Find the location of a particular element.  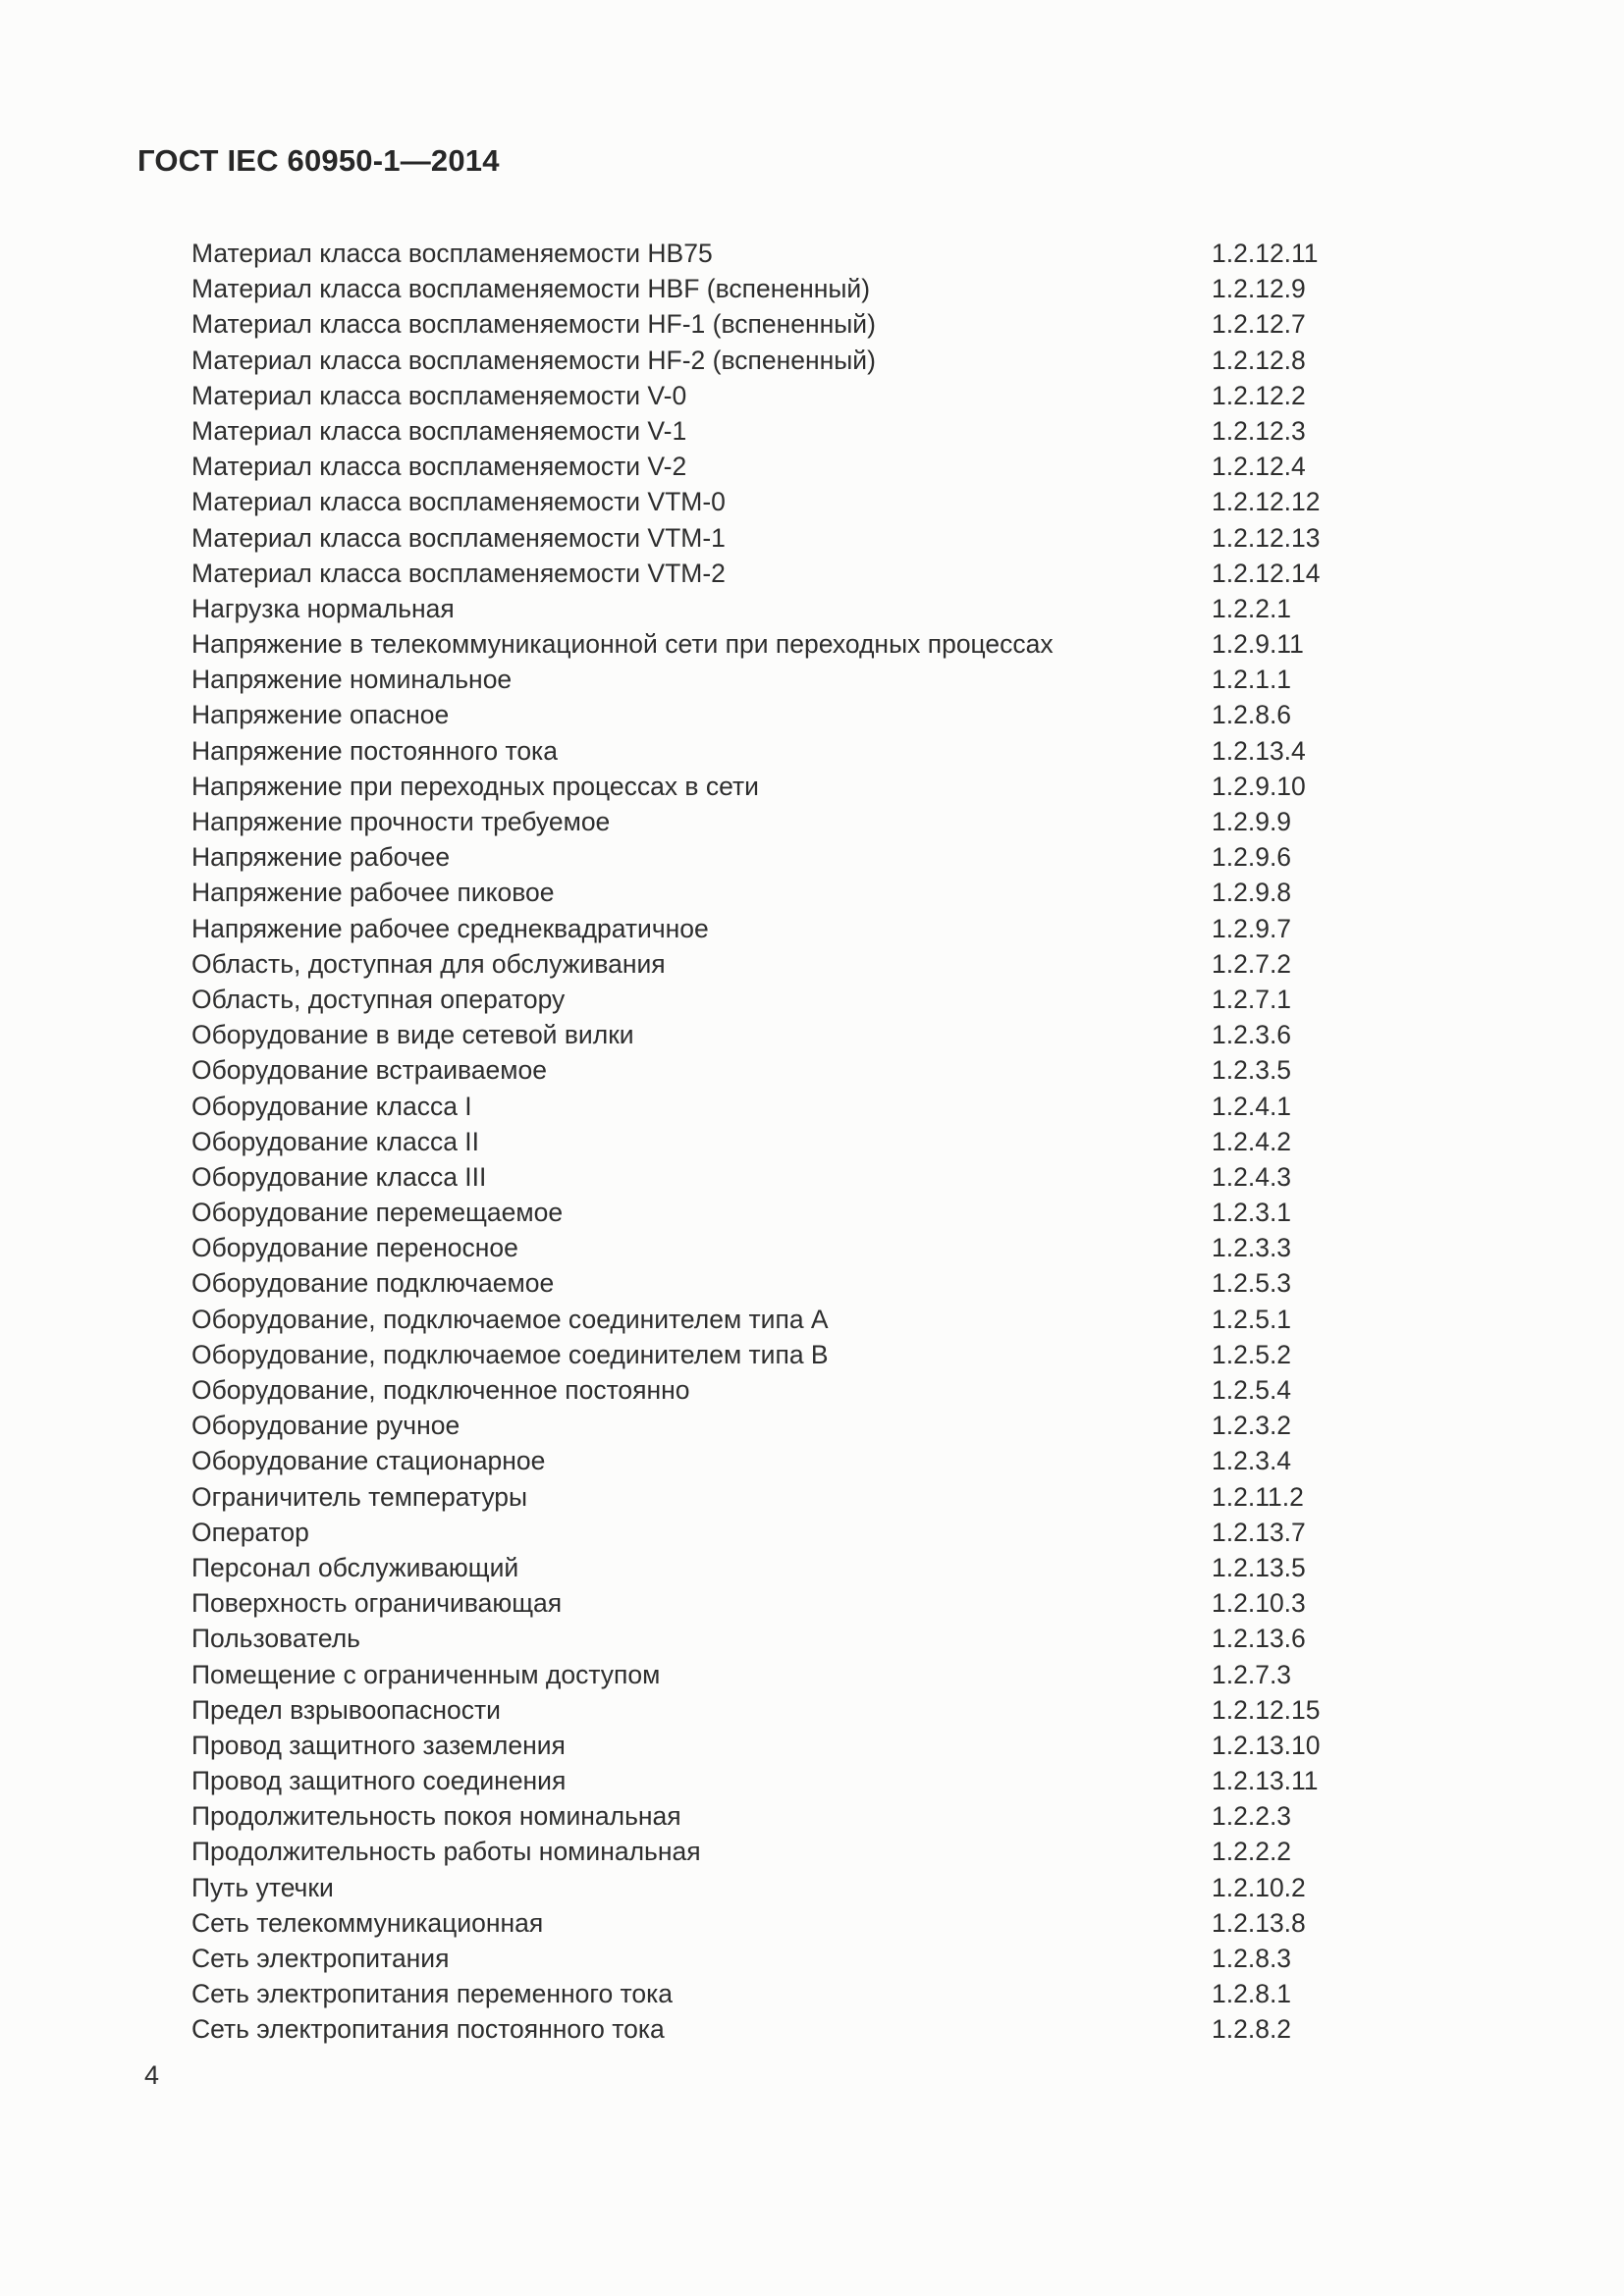

section-ref: 1.2.2.1 is located at coordinates (1252, 608).